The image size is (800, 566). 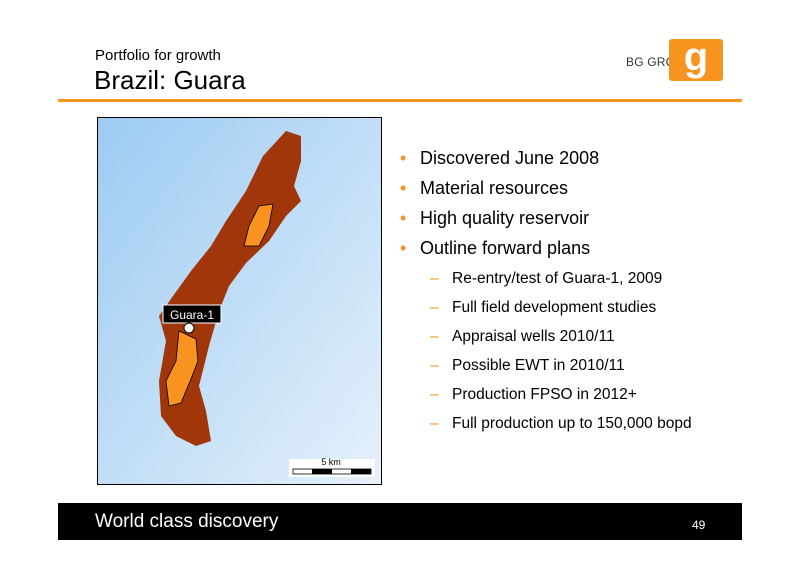 I want to click on sub-bullet: Possible EWT in 2010/11, so click(x=580, y=366).